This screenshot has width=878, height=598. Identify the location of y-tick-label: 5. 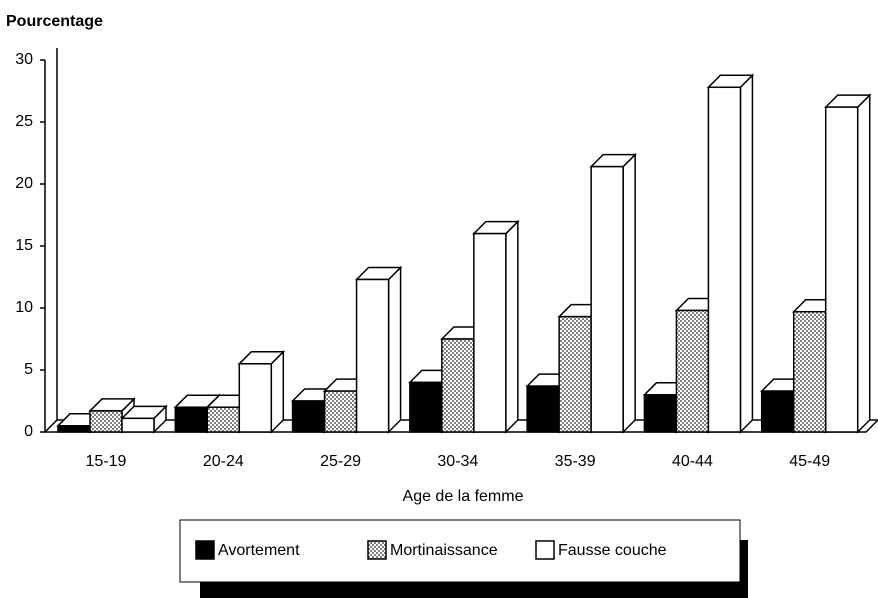
(28, 369).